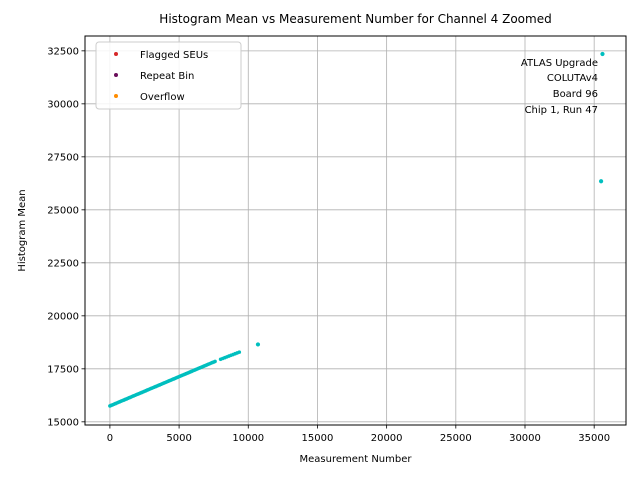 The width and height of the screenshot is (640, 480). What do you see at coordinates (248, 438) in the screenshot?
I see `x-tick-label: 10000` at bounding box center [248, 438].